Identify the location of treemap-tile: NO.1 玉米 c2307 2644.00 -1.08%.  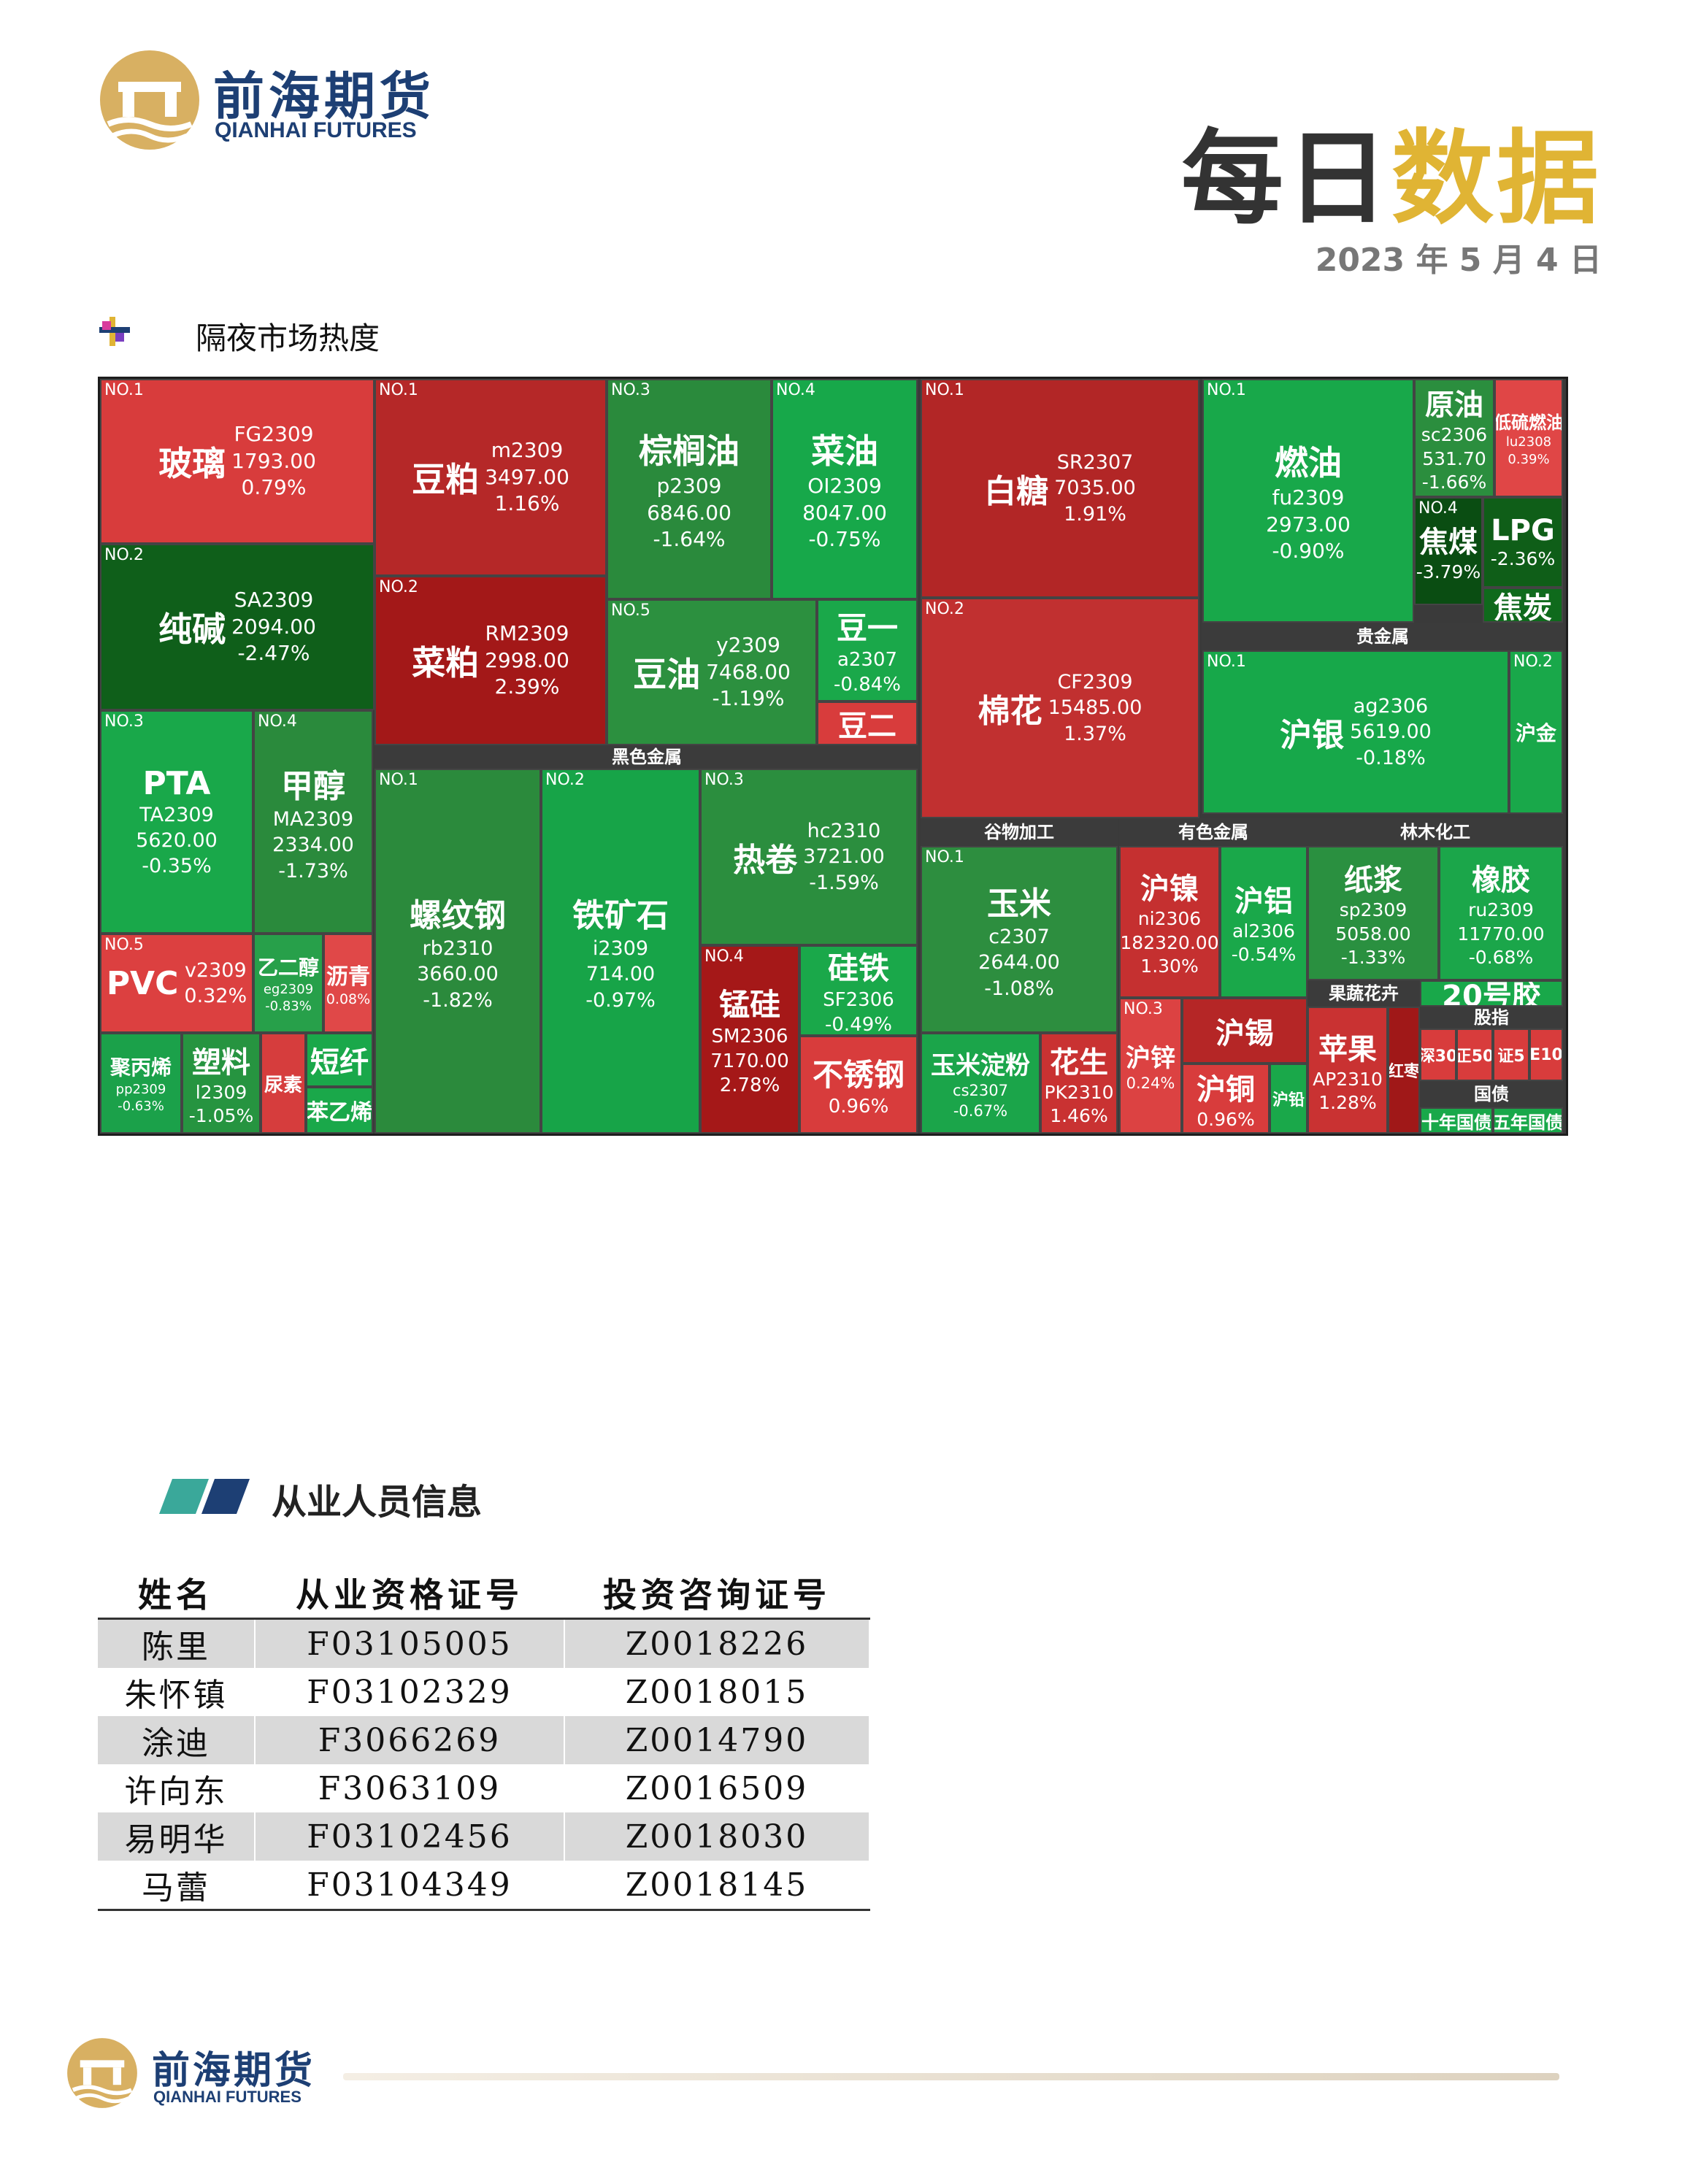
(1019, 939).